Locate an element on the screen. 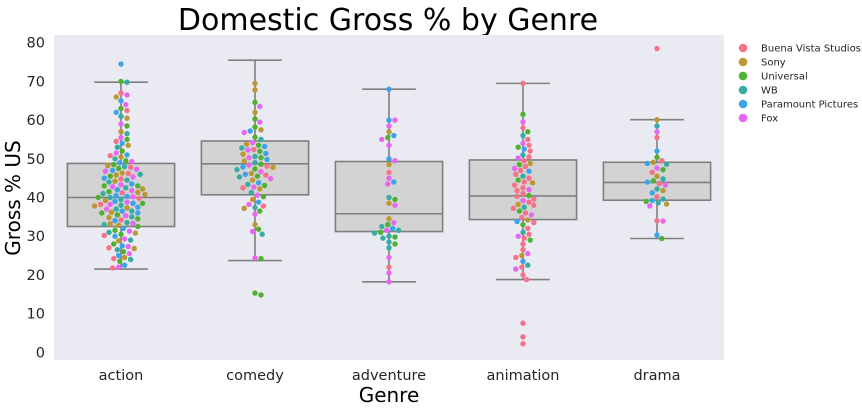  y-tick-label: 50 is located at coordinates (36, 160).